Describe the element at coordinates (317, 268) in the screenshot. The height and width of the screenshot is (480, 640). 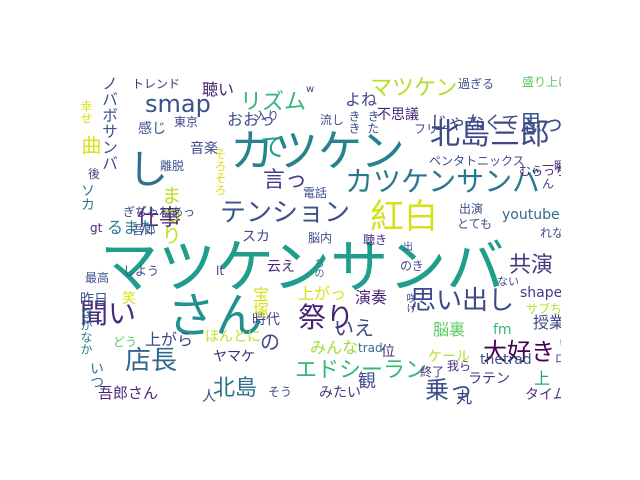
I see `cloud-word: ちの` at that location.